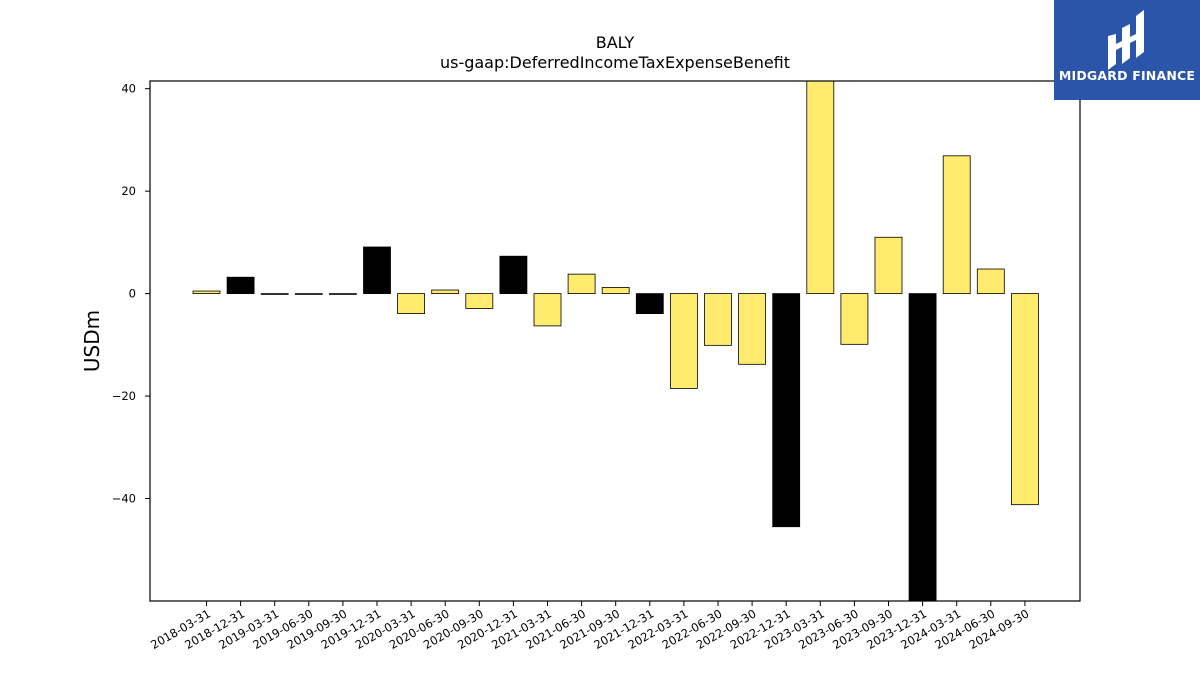  I want to click on brand-logo: MIDGARD FINANCE, so click(1127, 50).